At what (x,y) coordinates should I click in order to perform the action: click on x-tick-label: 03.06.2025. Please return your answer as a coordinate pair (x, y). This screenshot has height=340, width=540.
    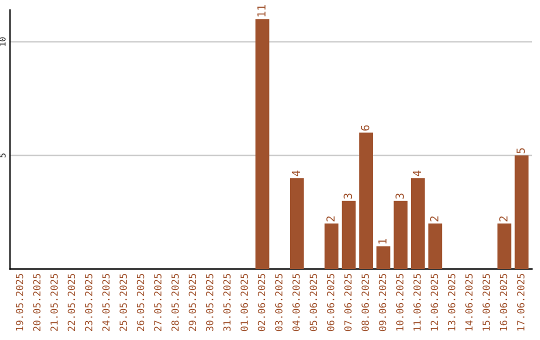
    Looking at the image, I should click on (278, 303).